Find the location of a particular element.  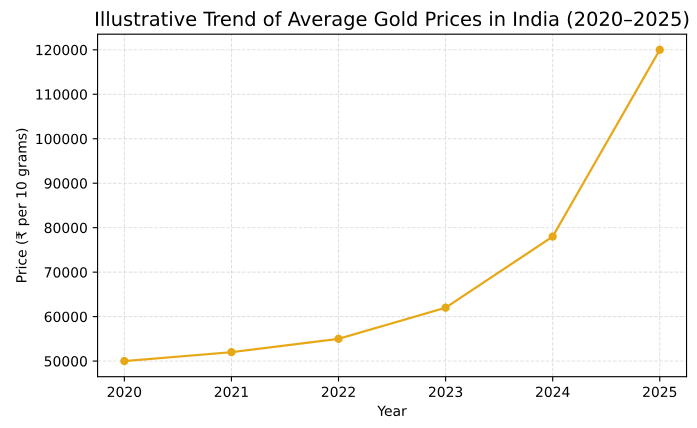

y-tick-label: 100000 is located at coordinates (61, 139).